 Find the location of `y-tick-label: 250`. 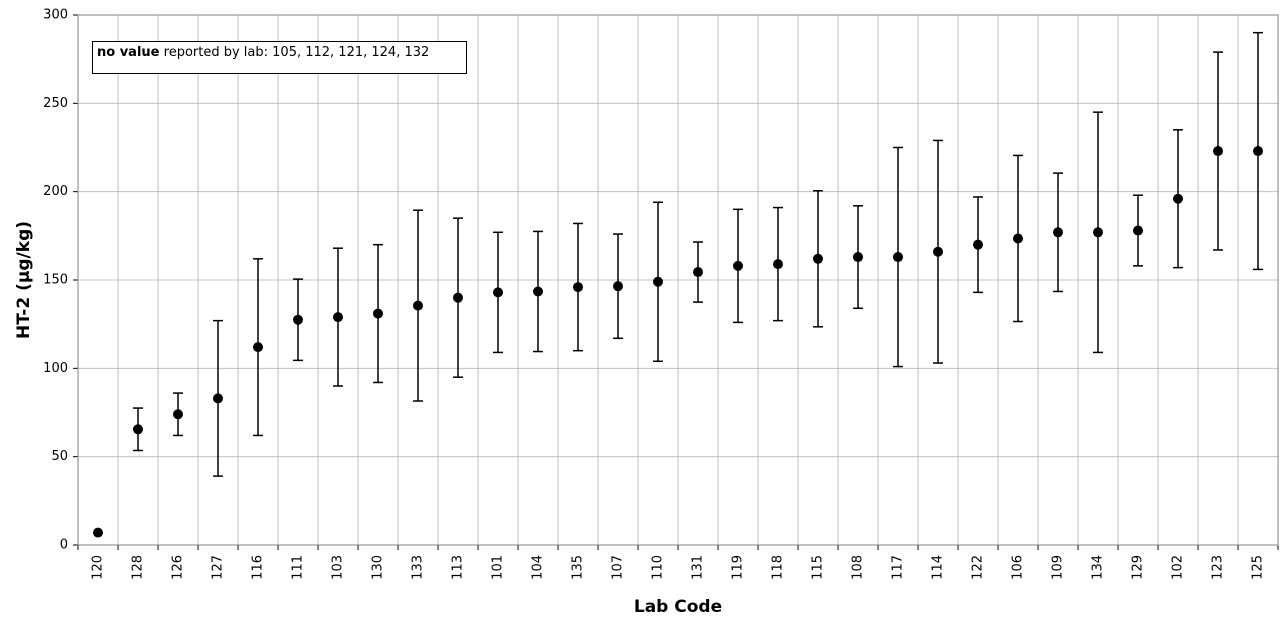

y-tick-label: 250 is located at coordinates (55, 103).